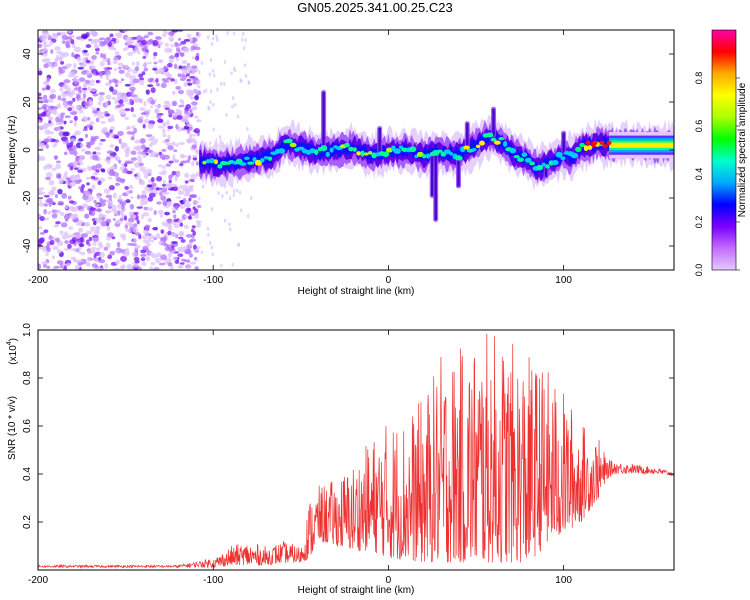  I want to click on snr-y-tick-label: 1.0, so click(27, 330).